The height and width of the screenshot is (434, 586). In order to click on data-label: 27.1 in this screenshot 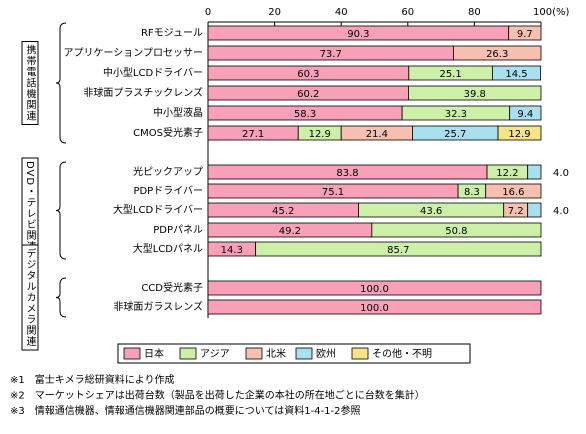, I will do `click(253, 134)`.